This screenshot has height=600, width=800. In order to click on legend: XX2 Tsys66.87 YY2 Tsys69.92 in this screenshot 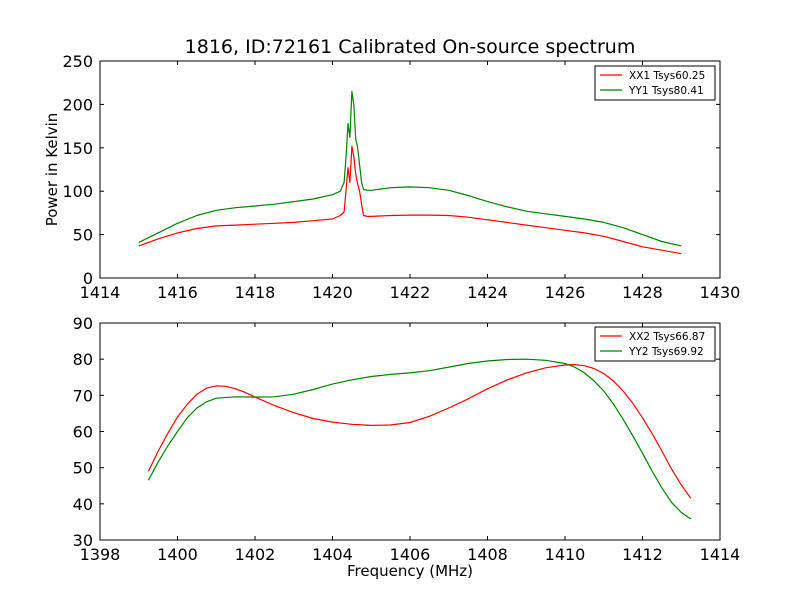, I will do `click(655, 344)`.